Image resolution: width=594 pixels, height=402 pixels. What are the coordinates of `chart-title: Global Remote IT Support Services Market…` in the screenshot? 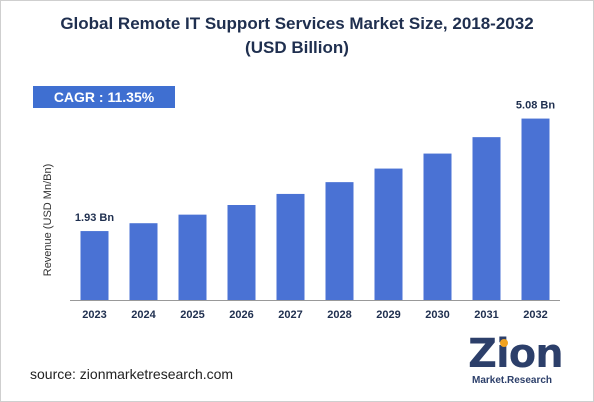 It's located at (297, 23).